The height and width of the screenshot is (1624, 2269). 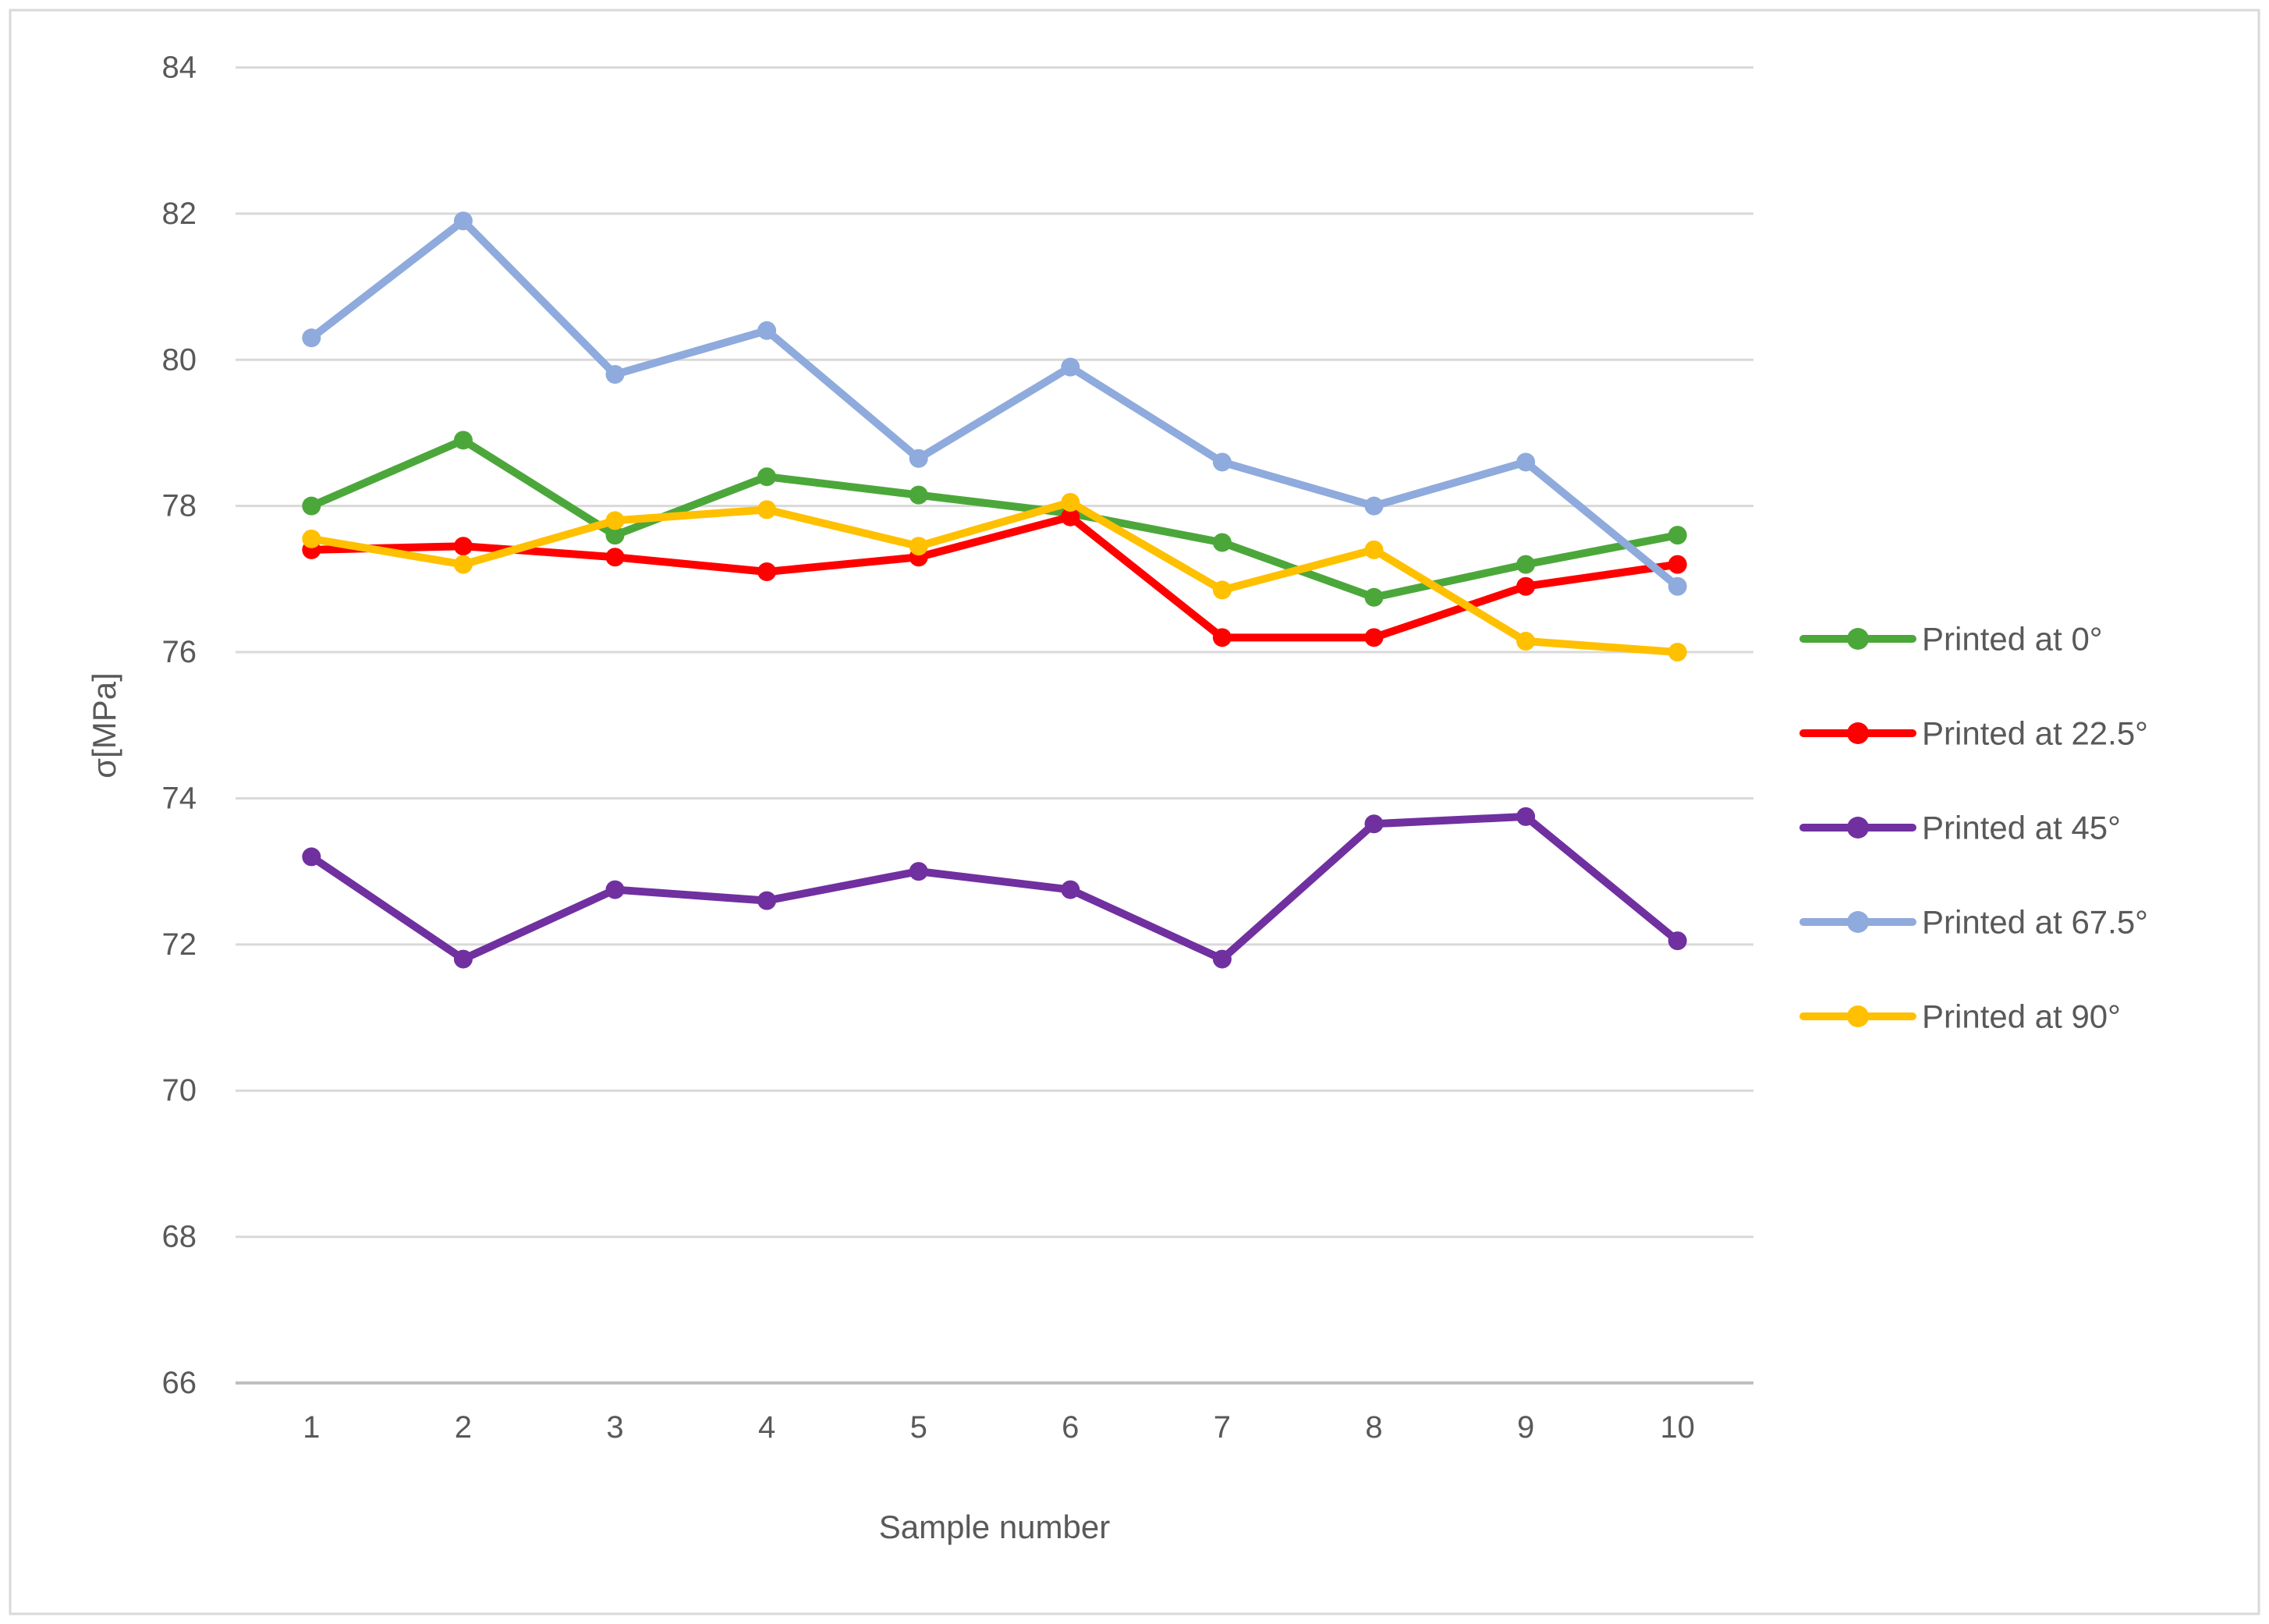 I want to click on y-tick-label: 78, so click(x=179, y=506).